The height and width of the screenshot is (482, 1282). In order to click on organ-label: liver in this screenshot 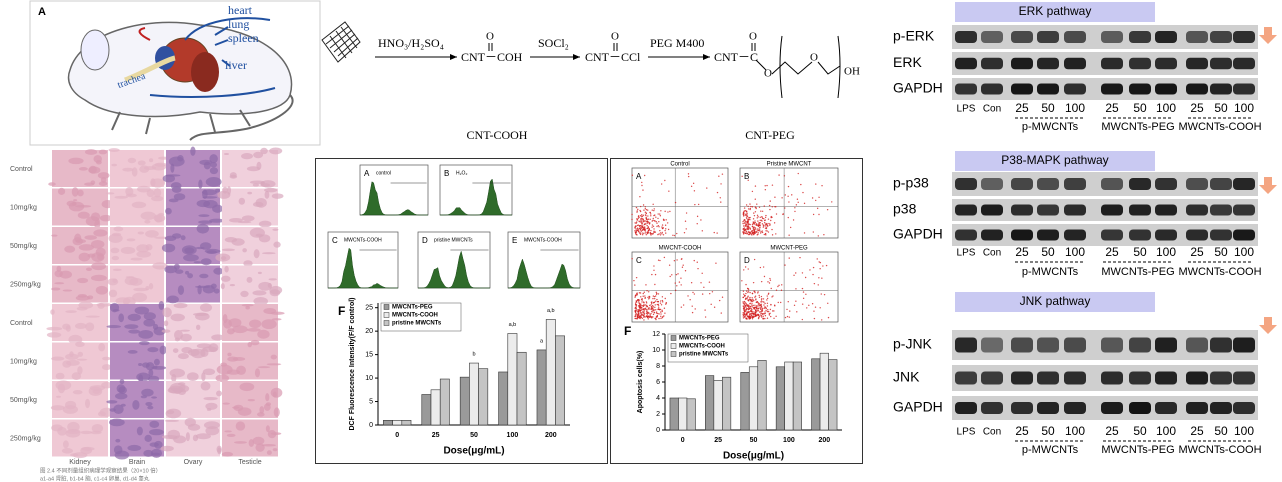, I will do `click(236, 65)`.